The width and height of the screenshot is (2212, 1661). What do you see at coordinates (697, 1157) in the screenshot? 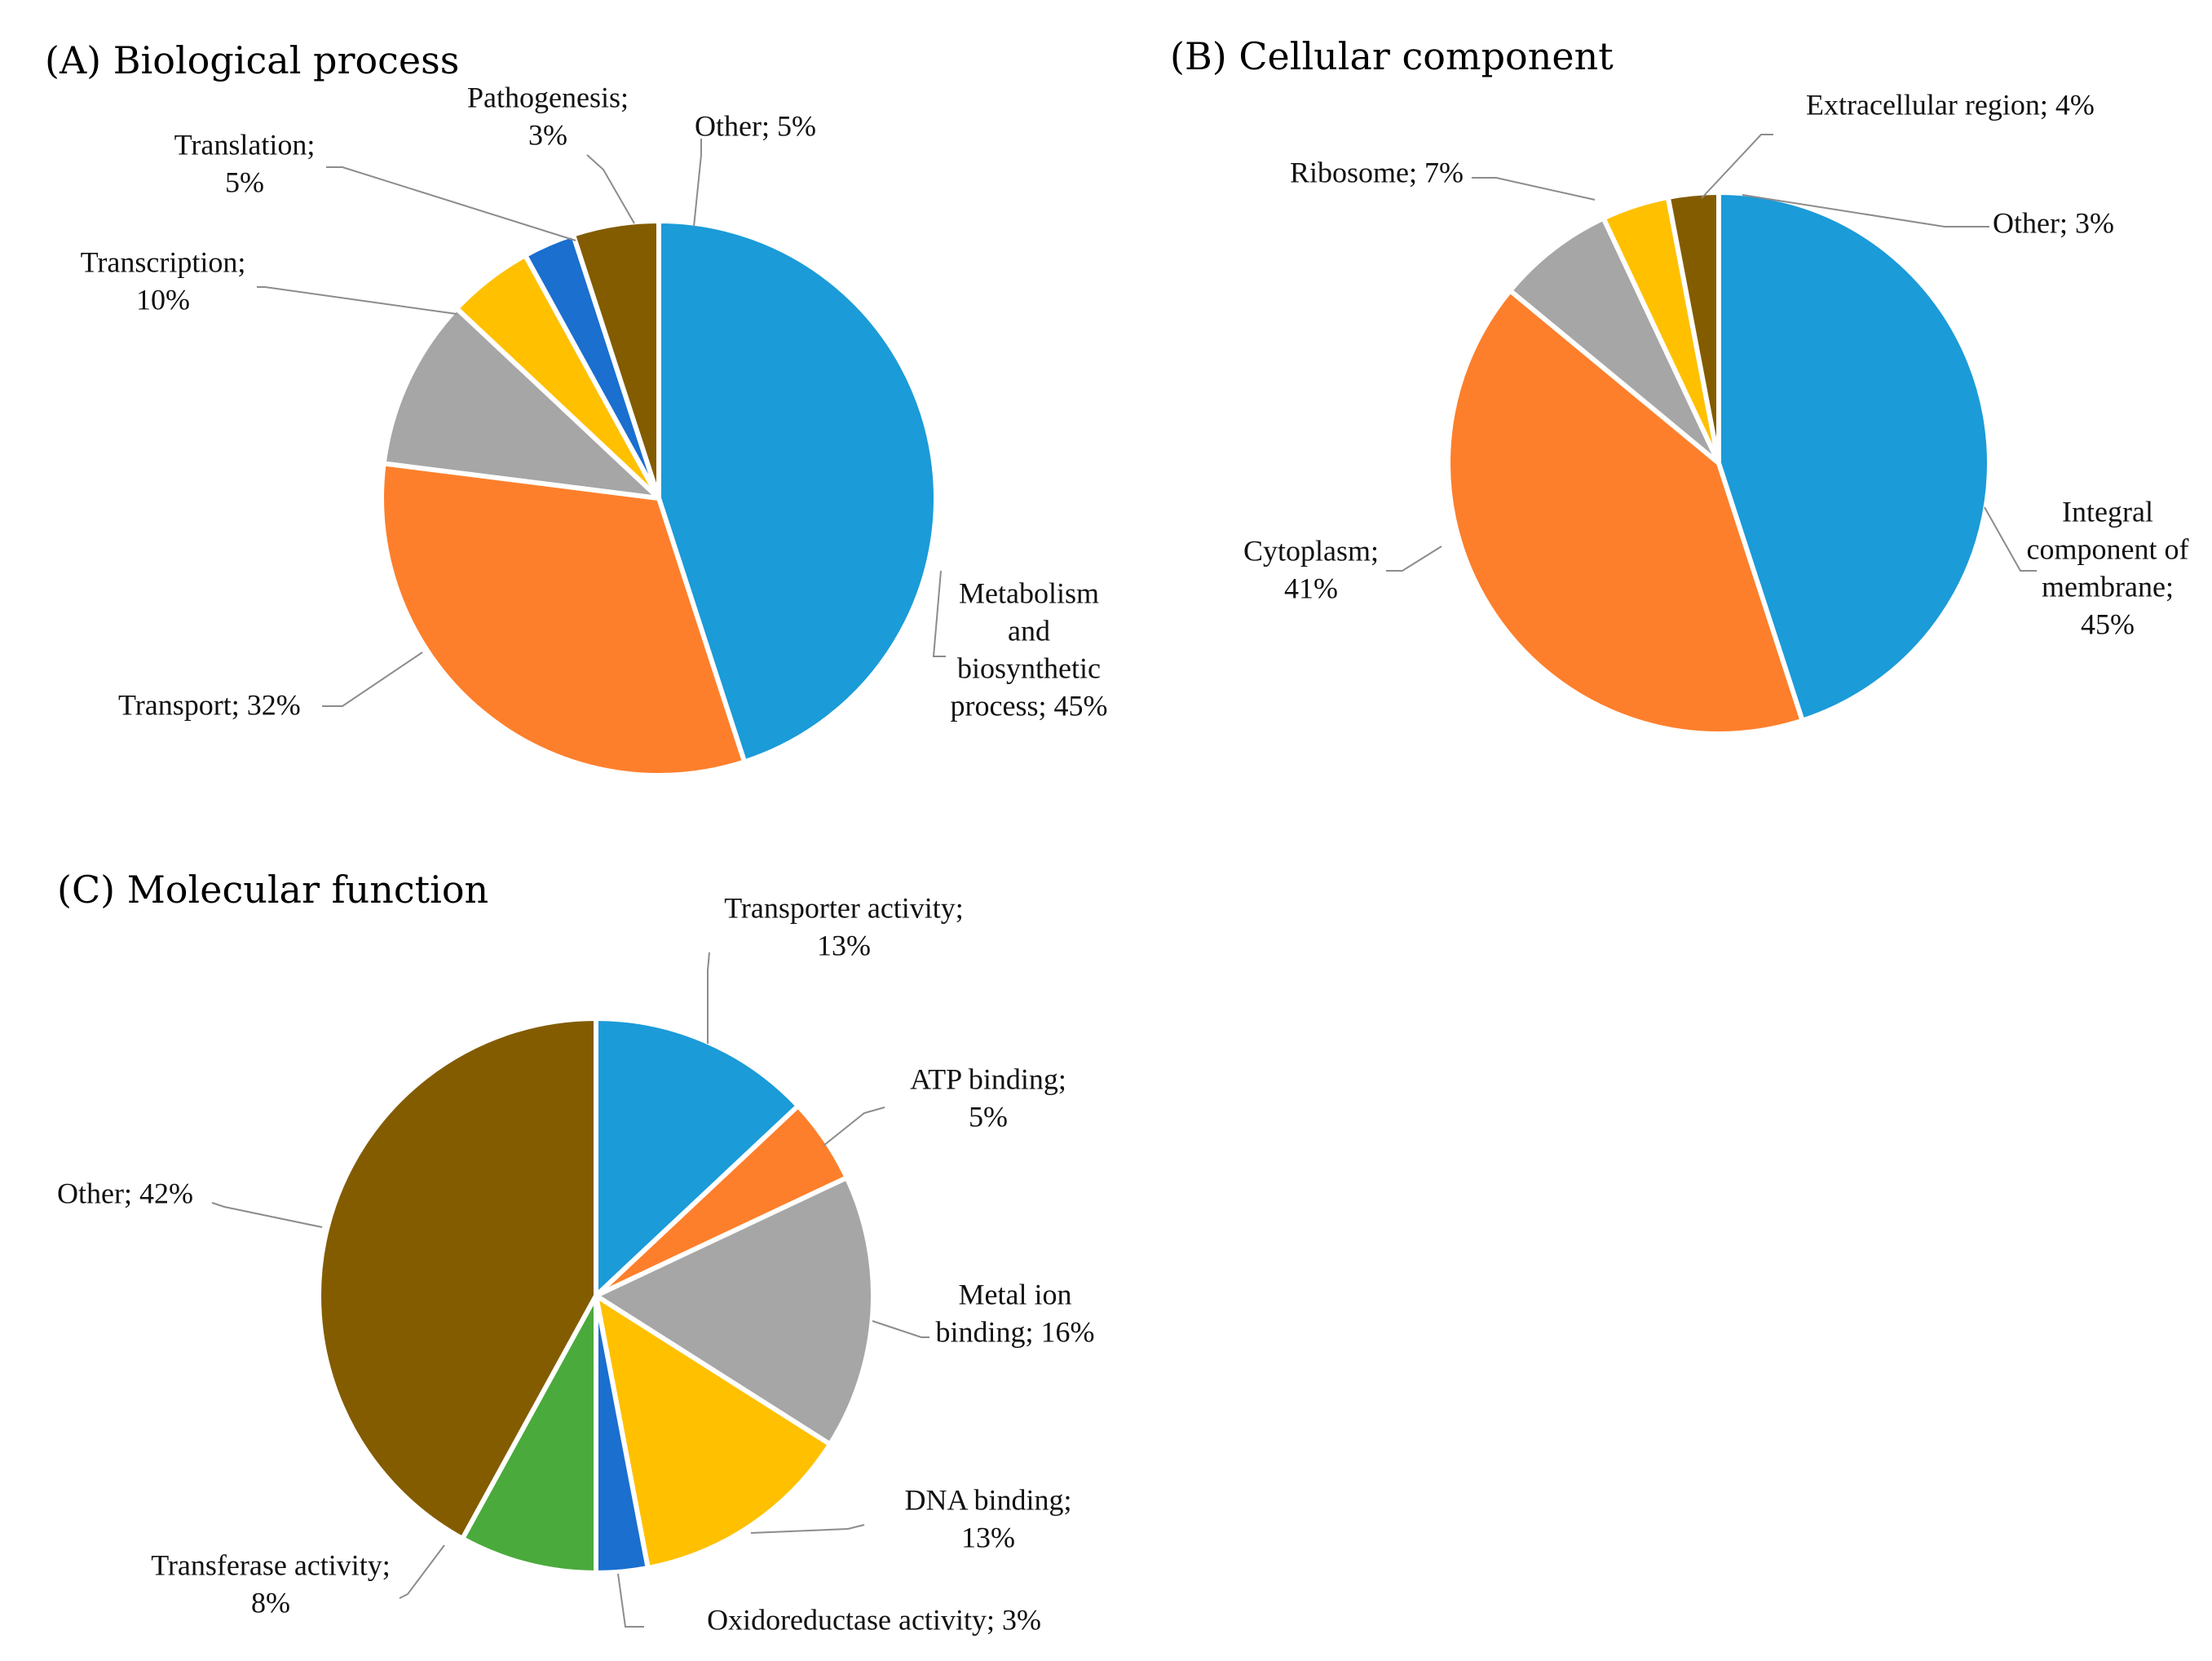
I see `pie-slice-transporter-activity` at bounding box center [697, 1157].